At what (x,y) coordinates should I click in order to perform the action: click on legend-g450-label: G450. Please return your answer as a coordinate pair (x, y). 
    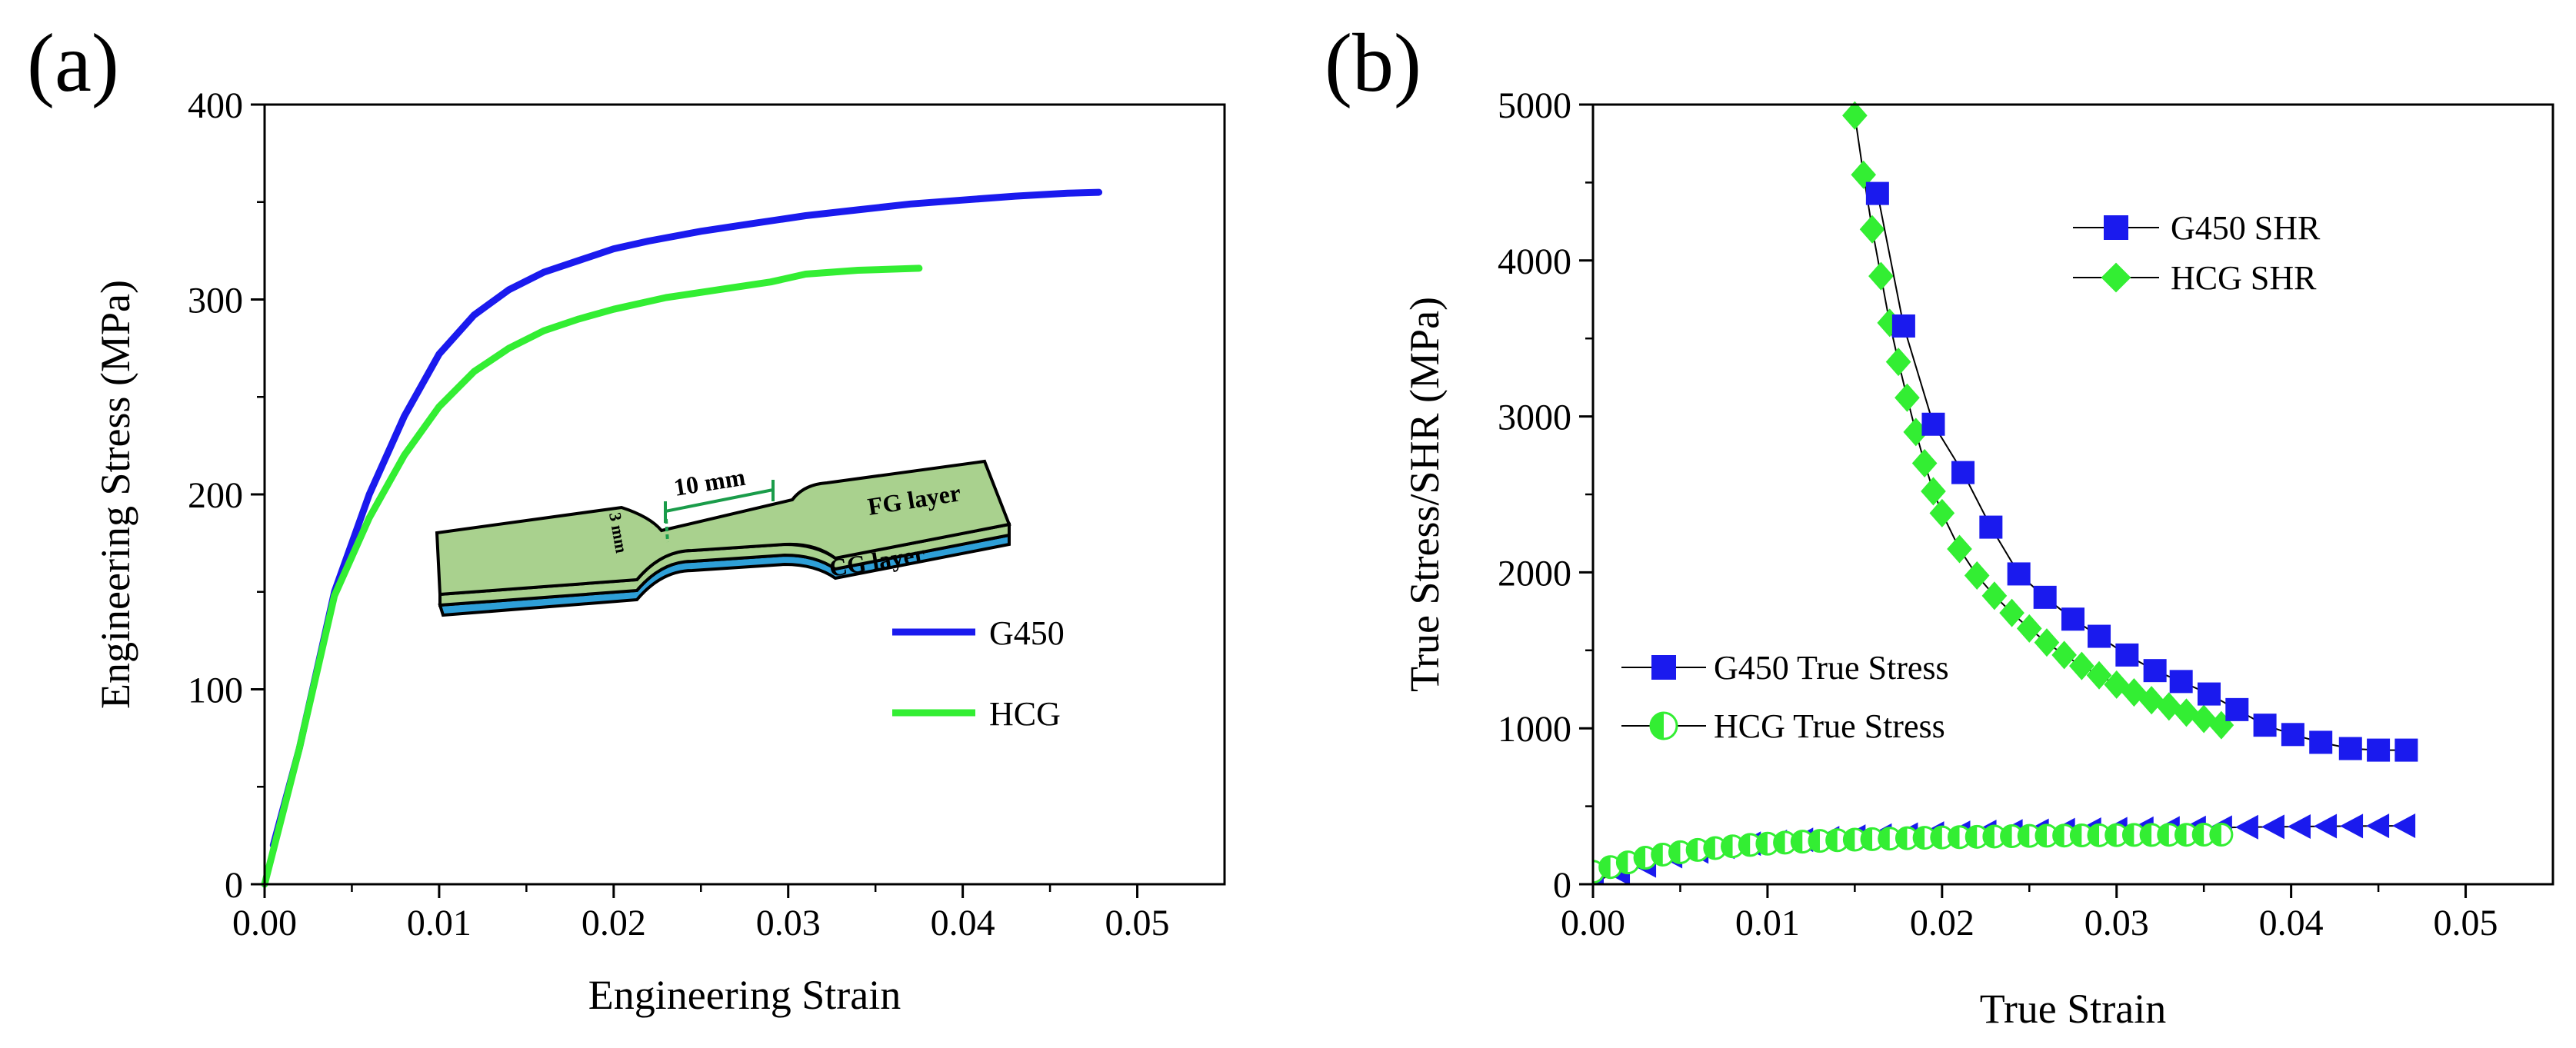
    Looking at the image, I should click on (1027, 633).